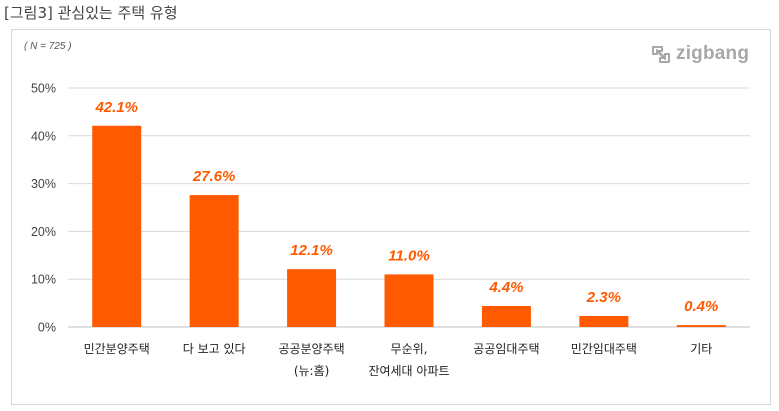  Describe the element at coordinates (47, 328) in the screenshot. I see `y-tick-label: 0%` at that location.